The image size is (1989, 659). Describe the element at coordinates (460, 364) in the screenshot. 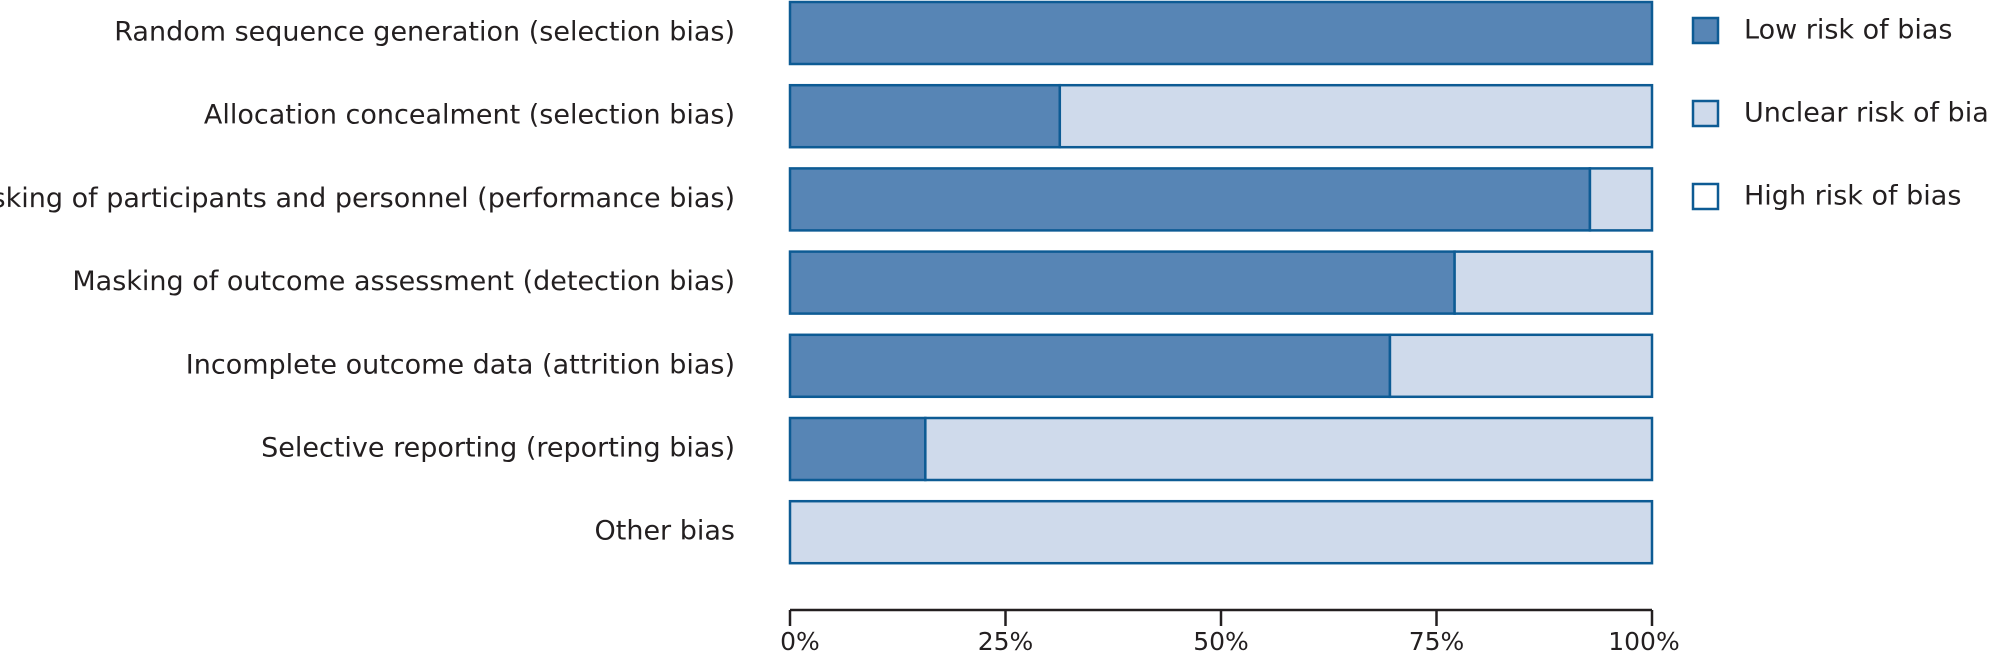

I see `category-label: Incomplete outcome data (attrition bias)` at that location.